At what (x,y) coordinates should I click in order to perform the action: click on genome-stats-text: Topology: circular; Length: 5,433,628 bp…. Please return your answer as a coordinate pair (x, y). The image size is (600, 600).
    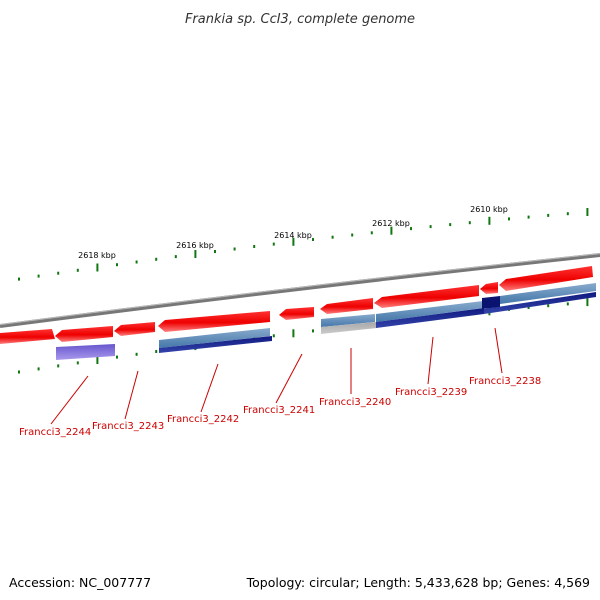
    Looking at the image, I should click on (418, 582).